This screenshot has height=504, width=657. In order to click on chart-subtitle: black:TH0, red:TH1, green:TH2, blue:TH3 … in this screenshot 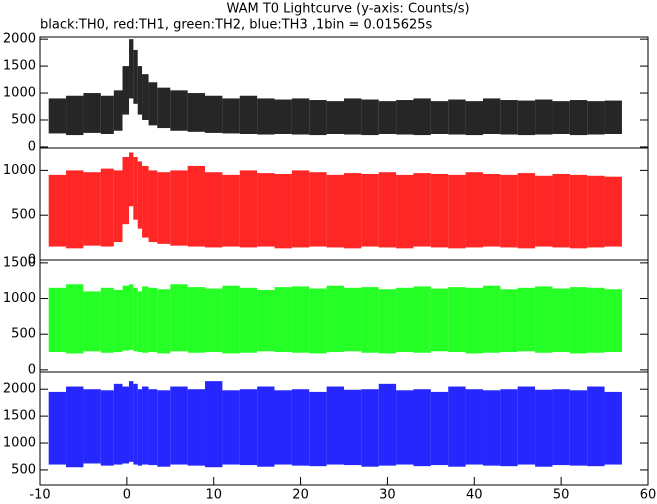, I will do `click(236, 25)`.